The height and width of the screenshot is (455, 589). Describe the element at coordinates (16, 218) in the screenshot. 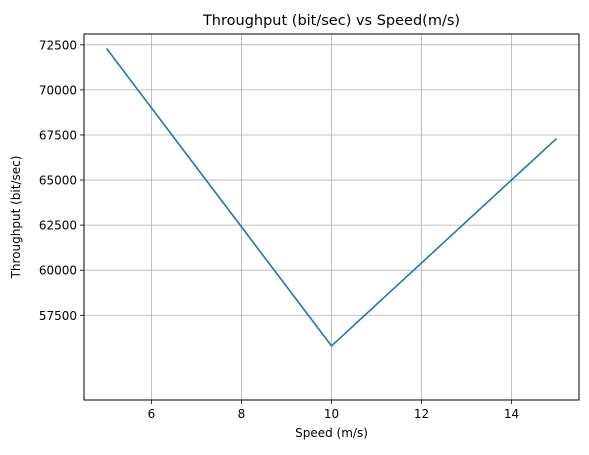

I see `y-axis-title: Throughput (bit/sec)` at that location.